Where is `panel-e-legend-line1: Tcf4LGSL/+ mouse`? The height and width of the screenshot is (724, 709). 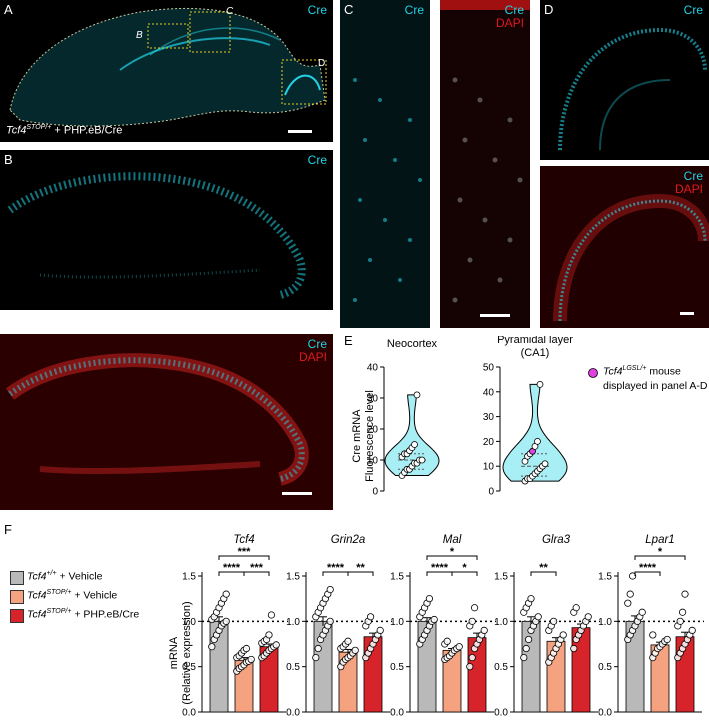
panel-e-legend-line1: Tcf4LGSL/+ mouse is located at coordinates (642, 371).